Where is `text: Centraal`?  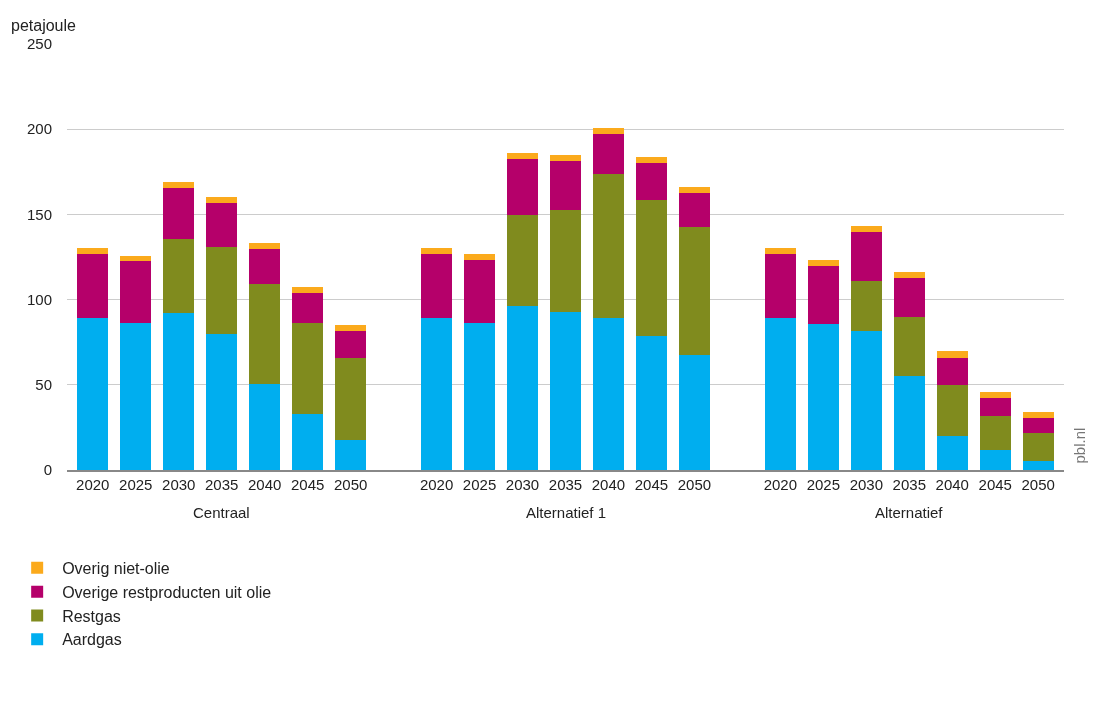 text: Centraal is located at coordinates (221, 512).